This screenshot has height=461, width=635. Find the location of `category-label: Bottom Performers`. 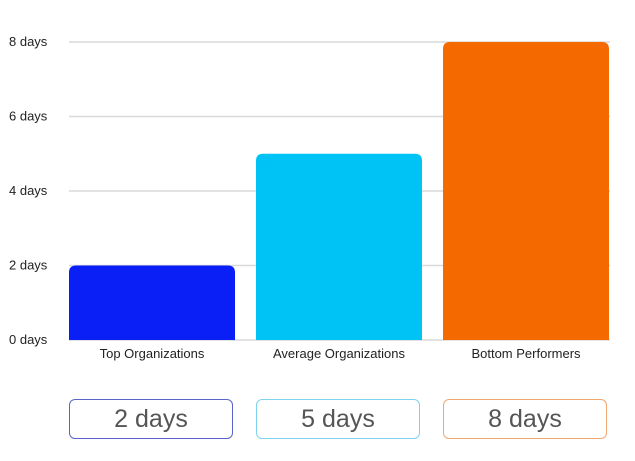

category-label: Bottom Performers is located at coordinates (526, 353).